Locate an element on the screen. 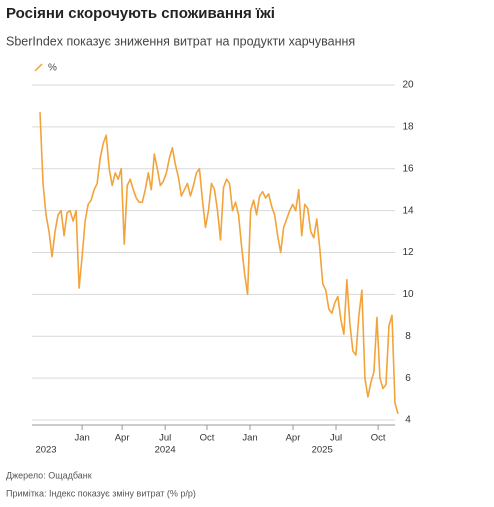 This screenshot has width=494, height=507. legend-label: % is located at coordinates (52, 68).